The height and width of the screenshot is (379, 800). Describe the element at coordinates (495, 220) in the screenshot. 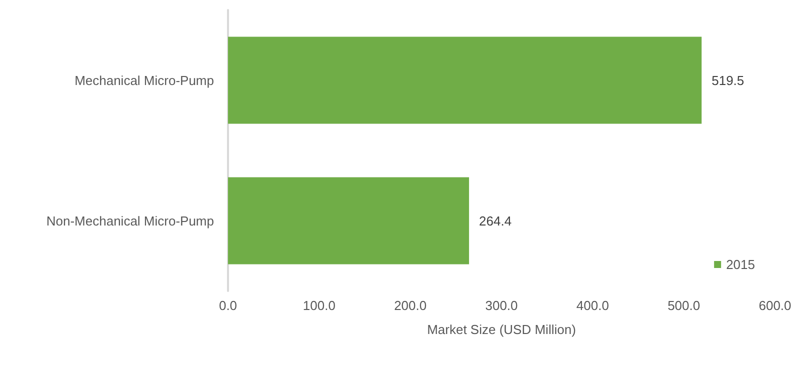

I see `data-label: 264.4` at that location.